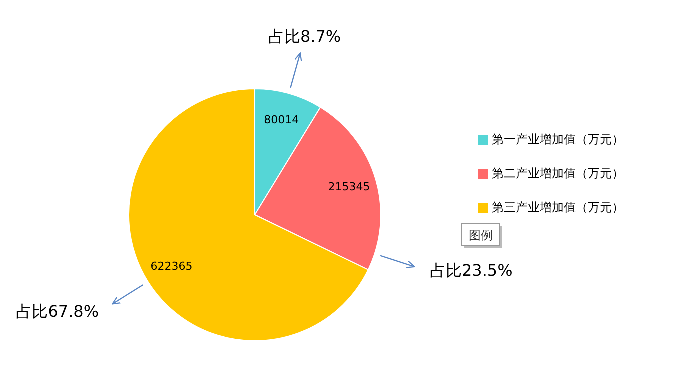 The width and height of the screenshot is (700, 377). Describe the element at coordinates (58, 312) in the screenshot. I see `text: 占比67.8%` at that location.